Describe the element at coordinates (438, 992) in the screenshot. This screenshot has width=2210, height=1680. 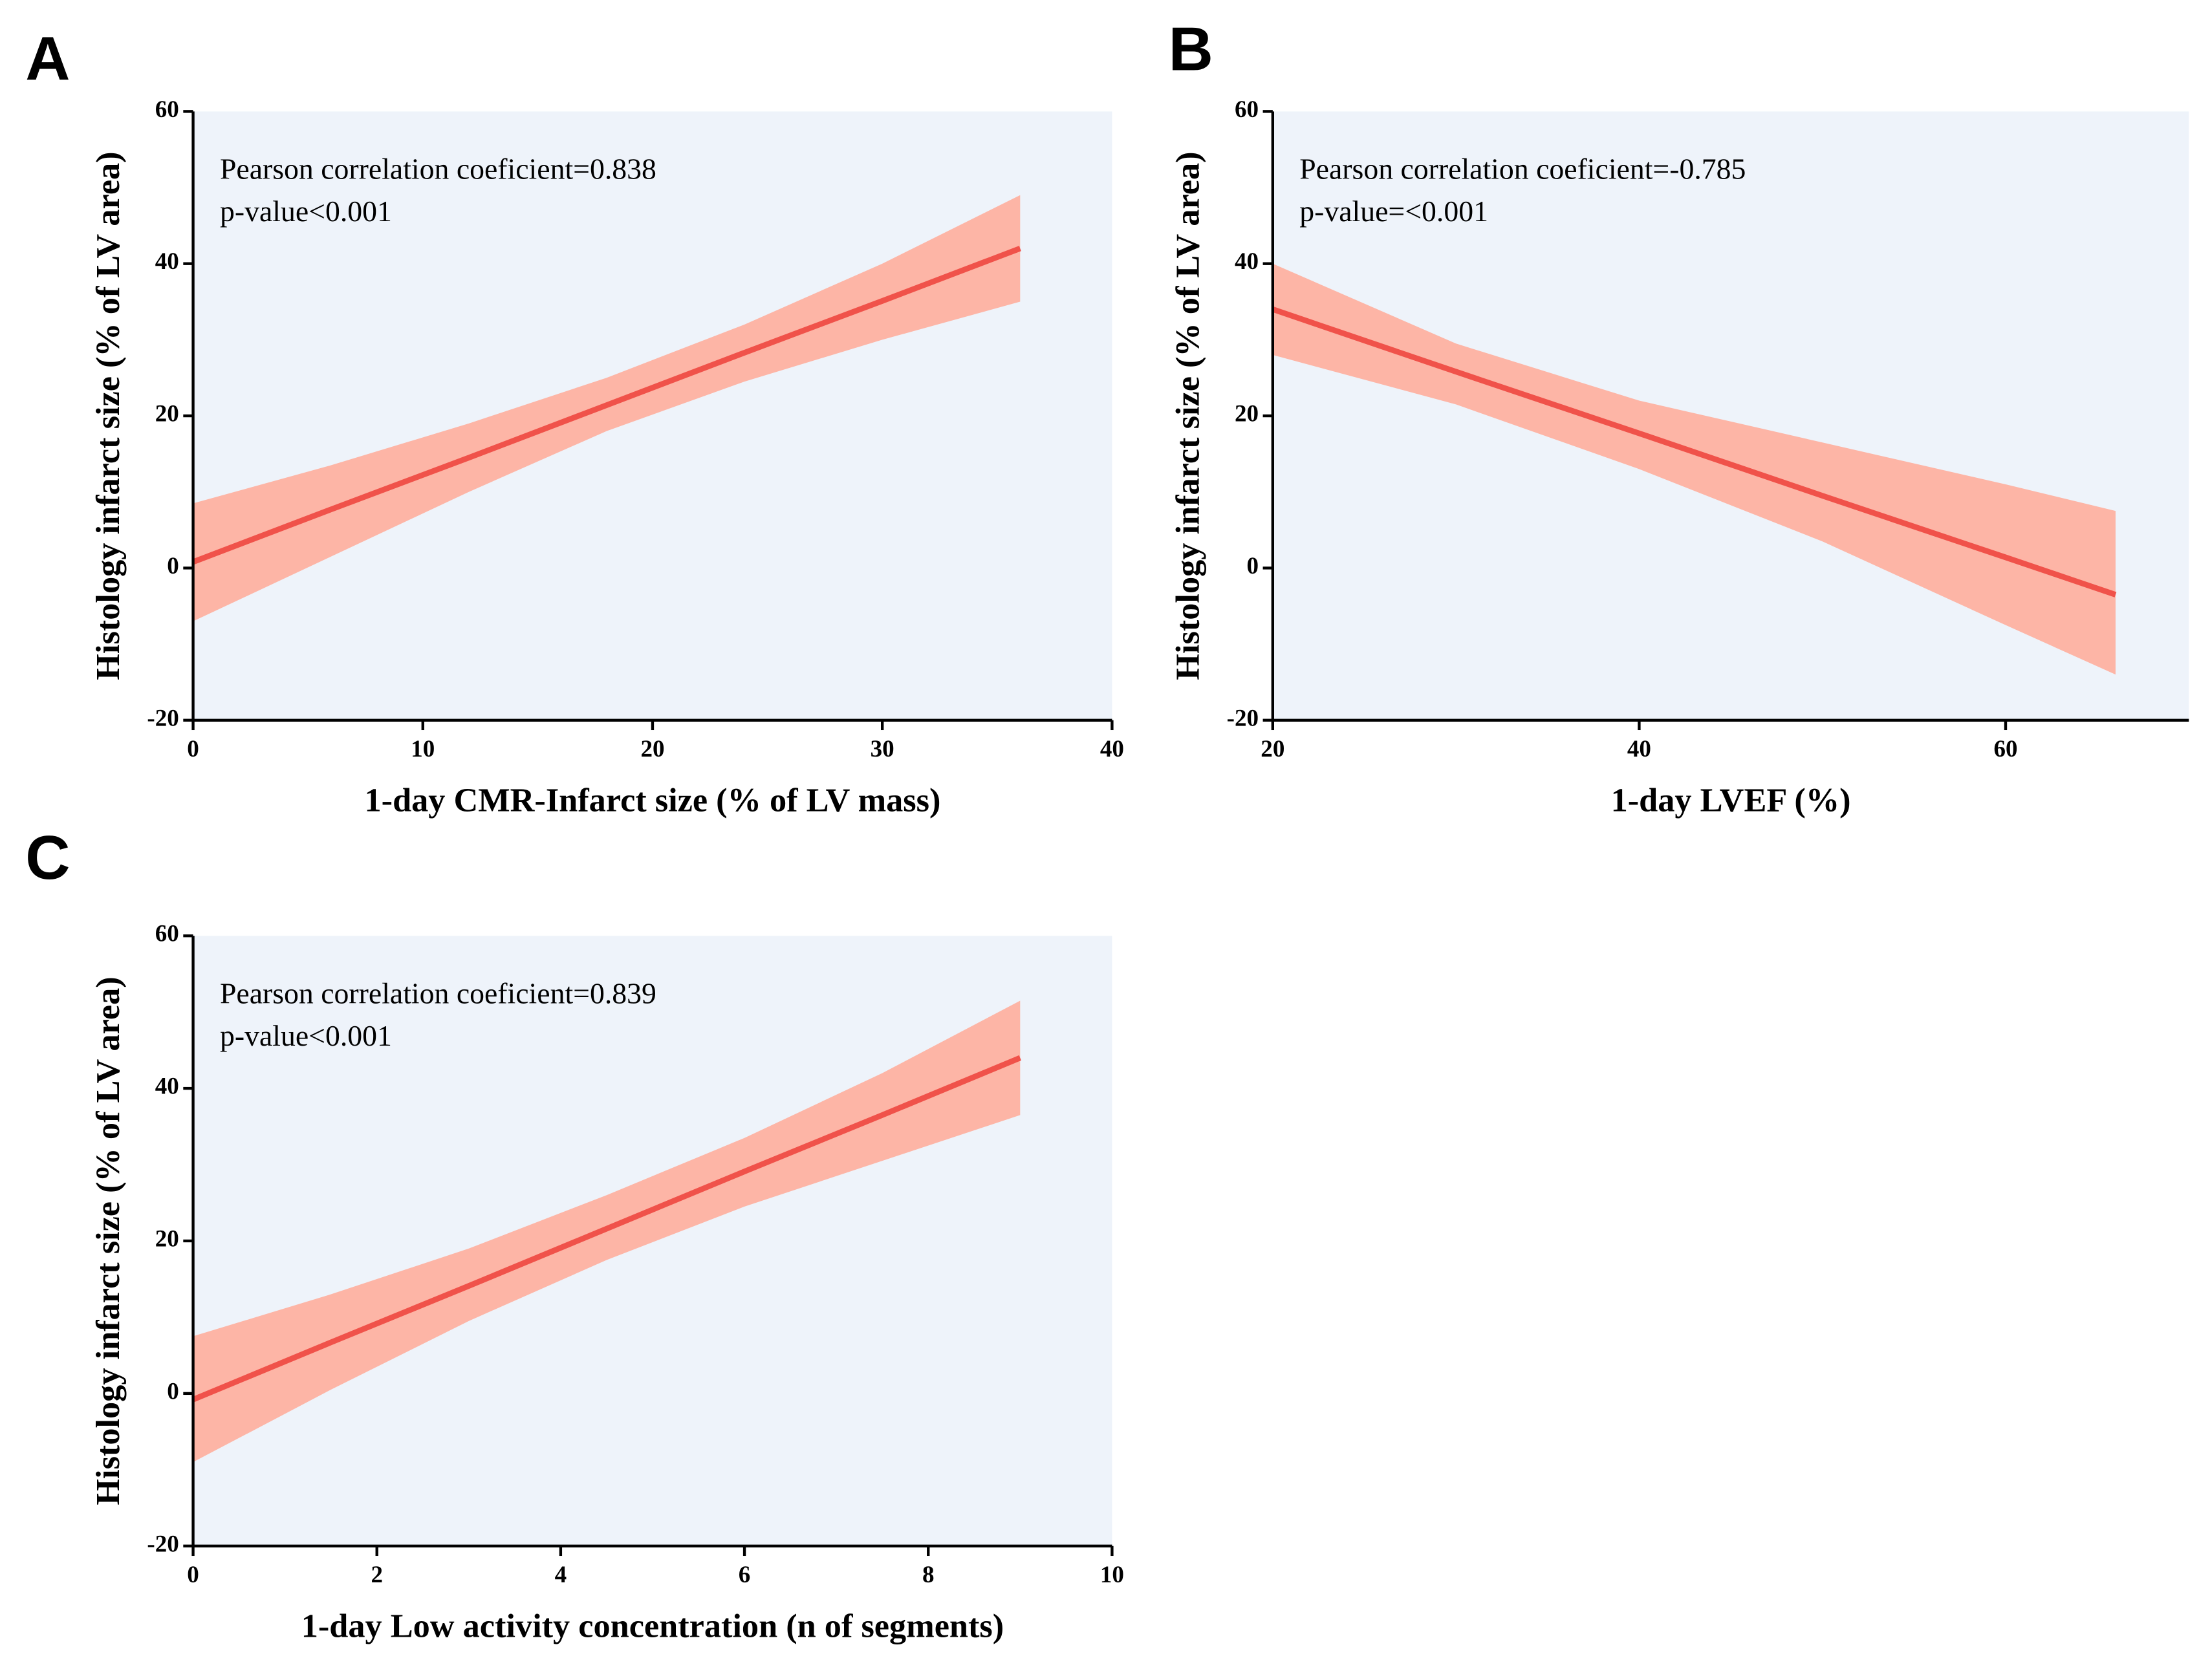
I see `annotation: Pearson correlation coeficient=0.839` at that location.